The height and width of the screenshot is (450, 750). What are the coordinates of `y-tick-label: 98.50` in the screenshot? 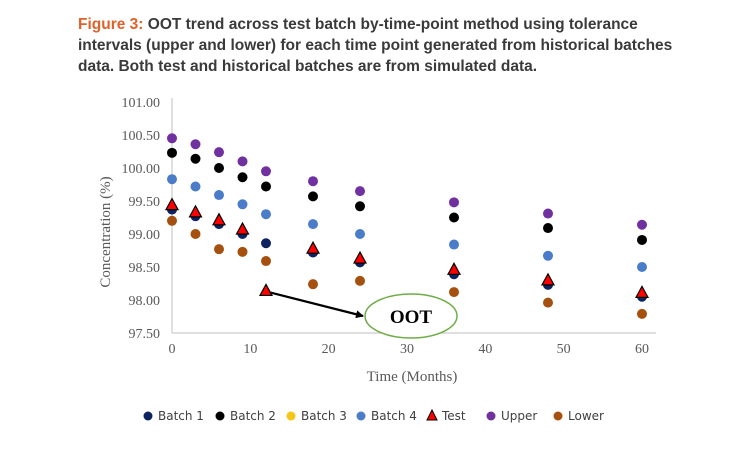 It's located at (145, 268).